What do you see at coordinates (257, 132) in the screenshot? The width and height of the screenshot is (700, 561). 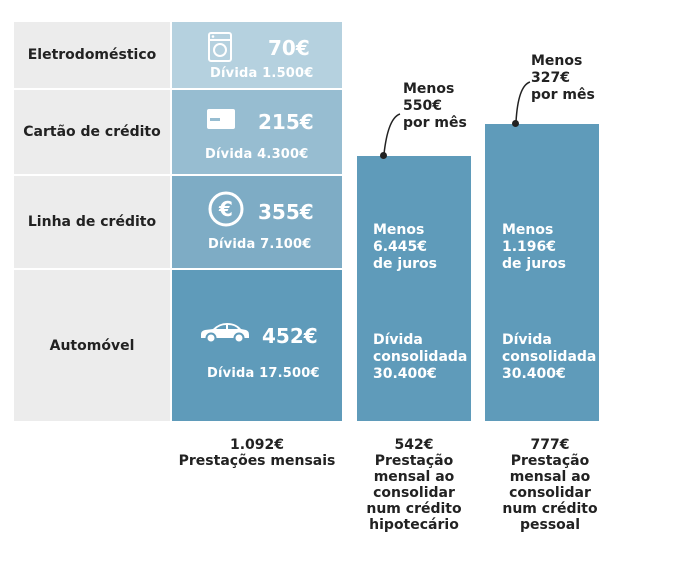 I see `segment-cartao` at bounding box center [257, 132].